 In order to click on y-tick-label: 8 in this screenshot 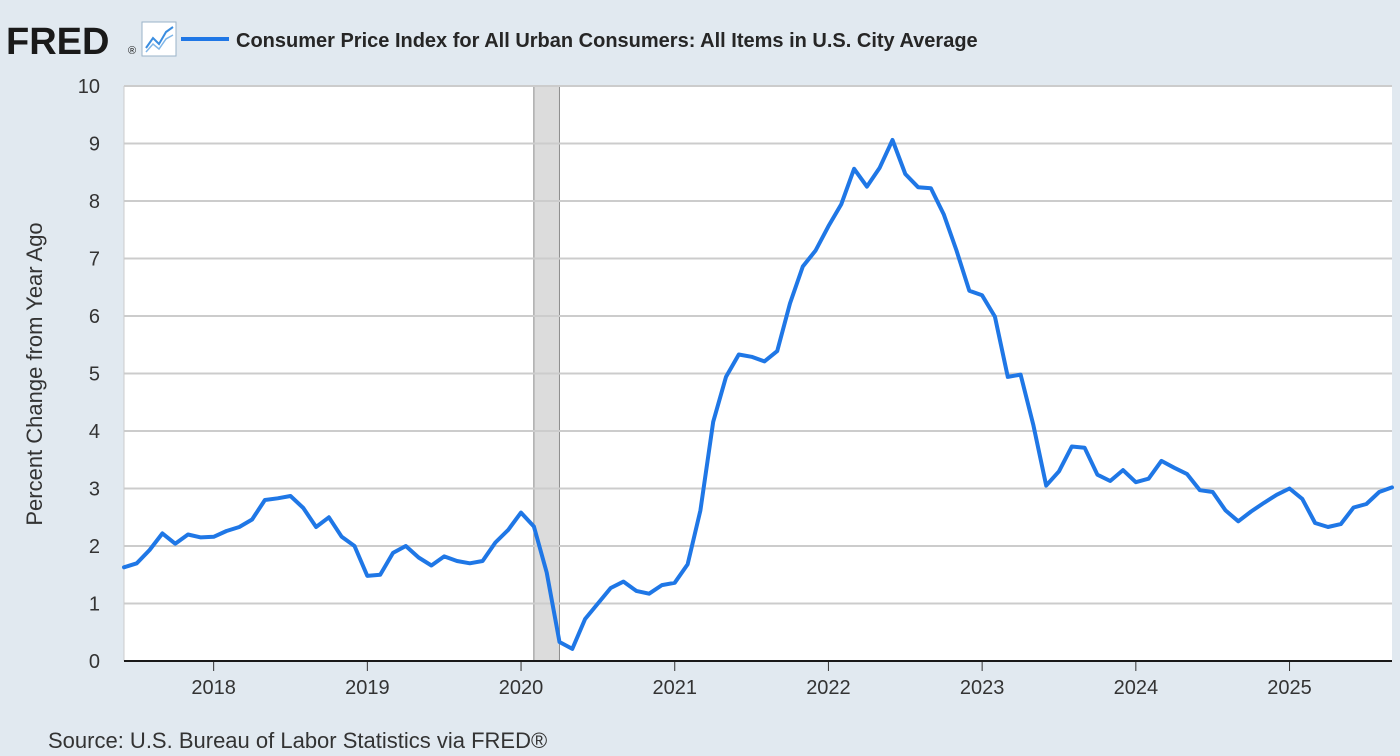, I will do `click(94, 202)`.